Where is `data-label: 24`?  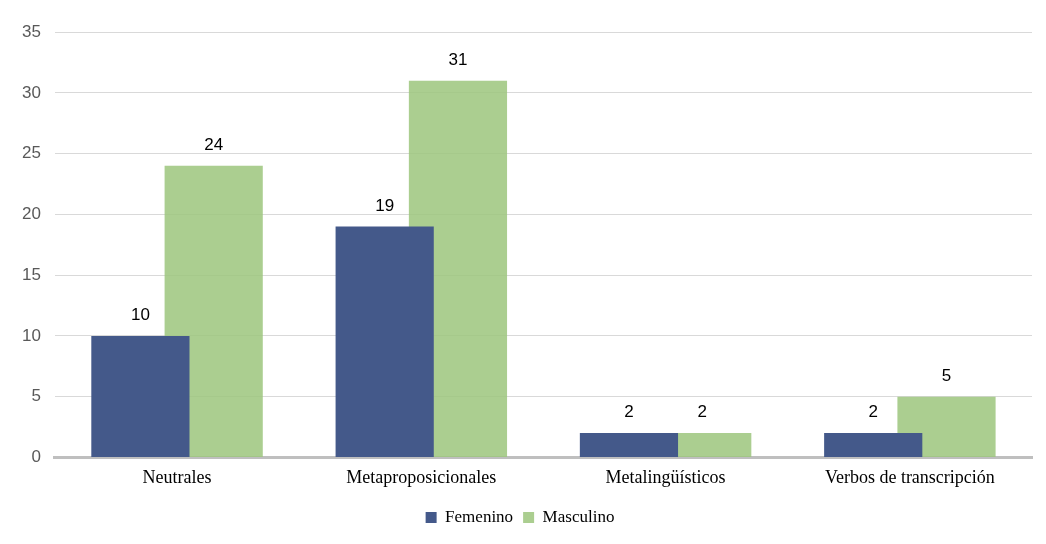 data-label: 24 is located at coordinates (214, 145).